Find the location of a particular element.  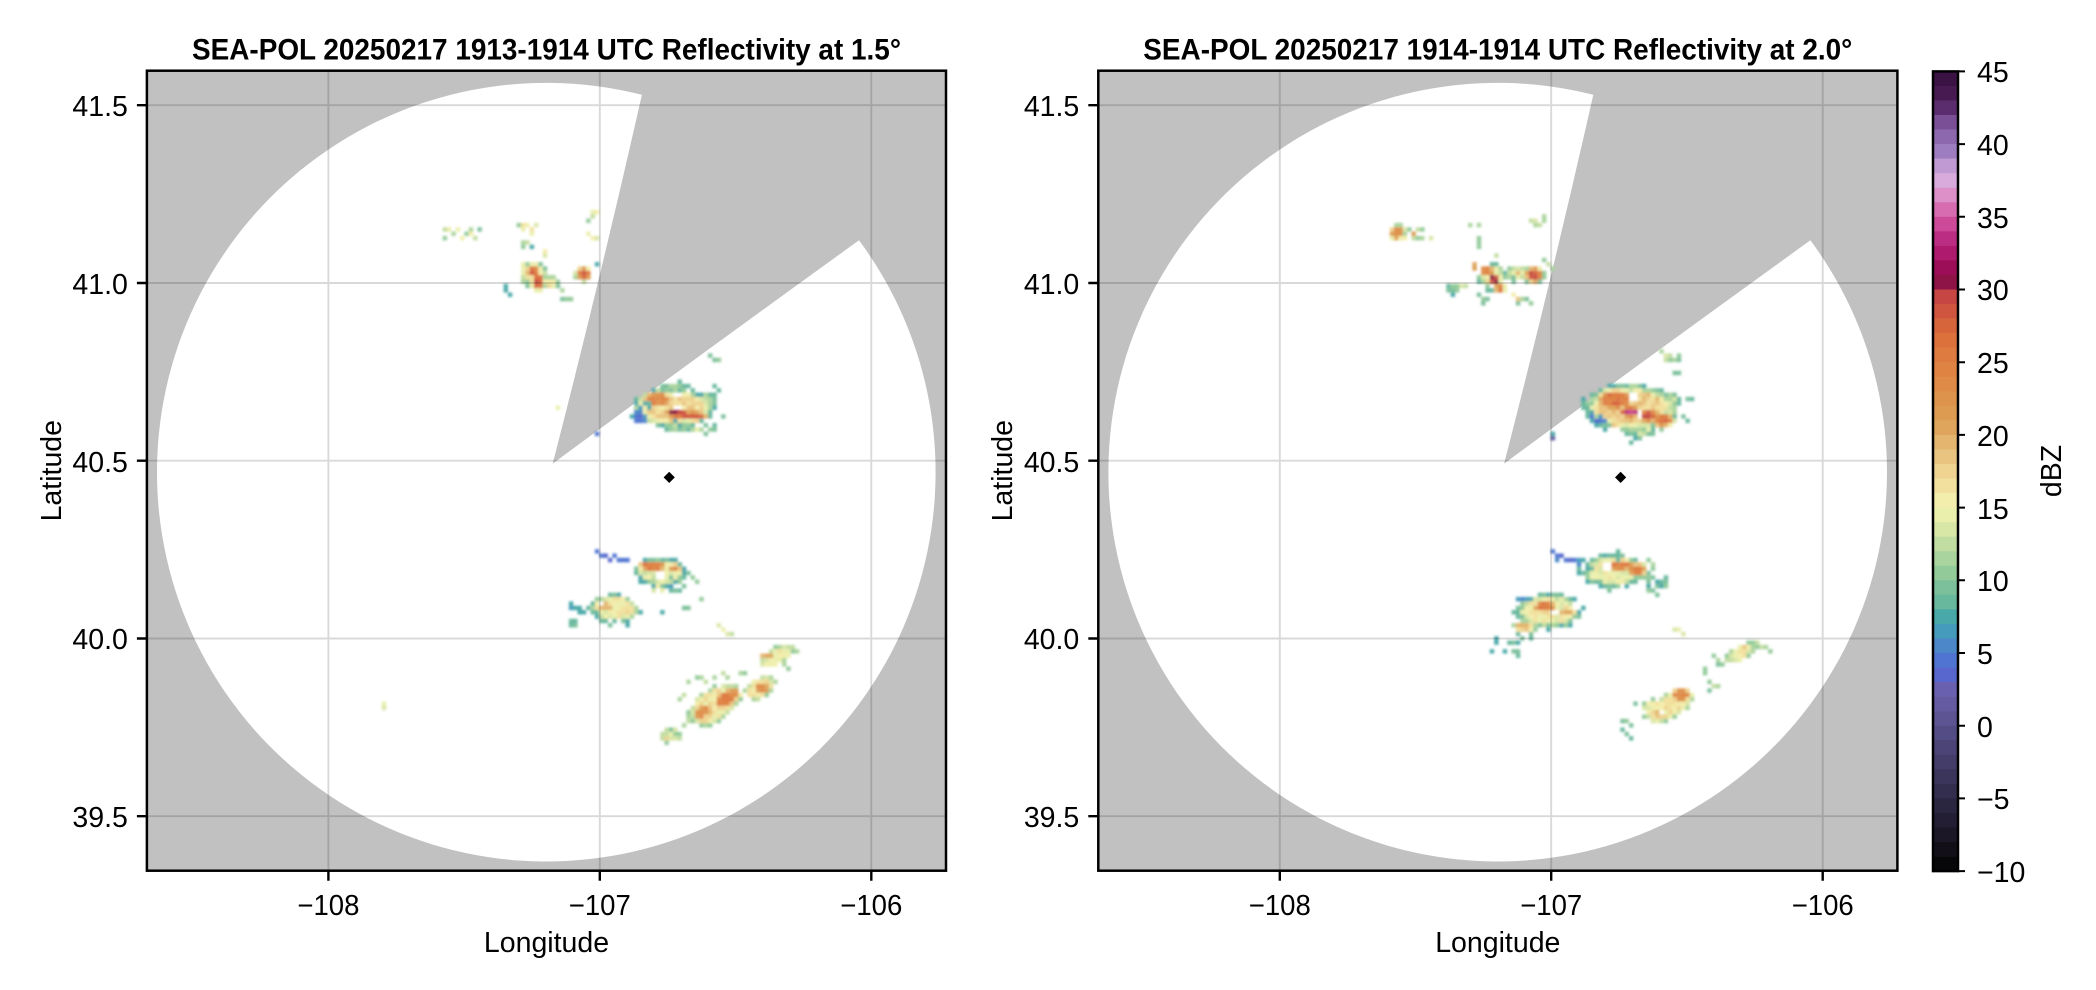

svg-text: 35 is located at coordinates (1993, 219).